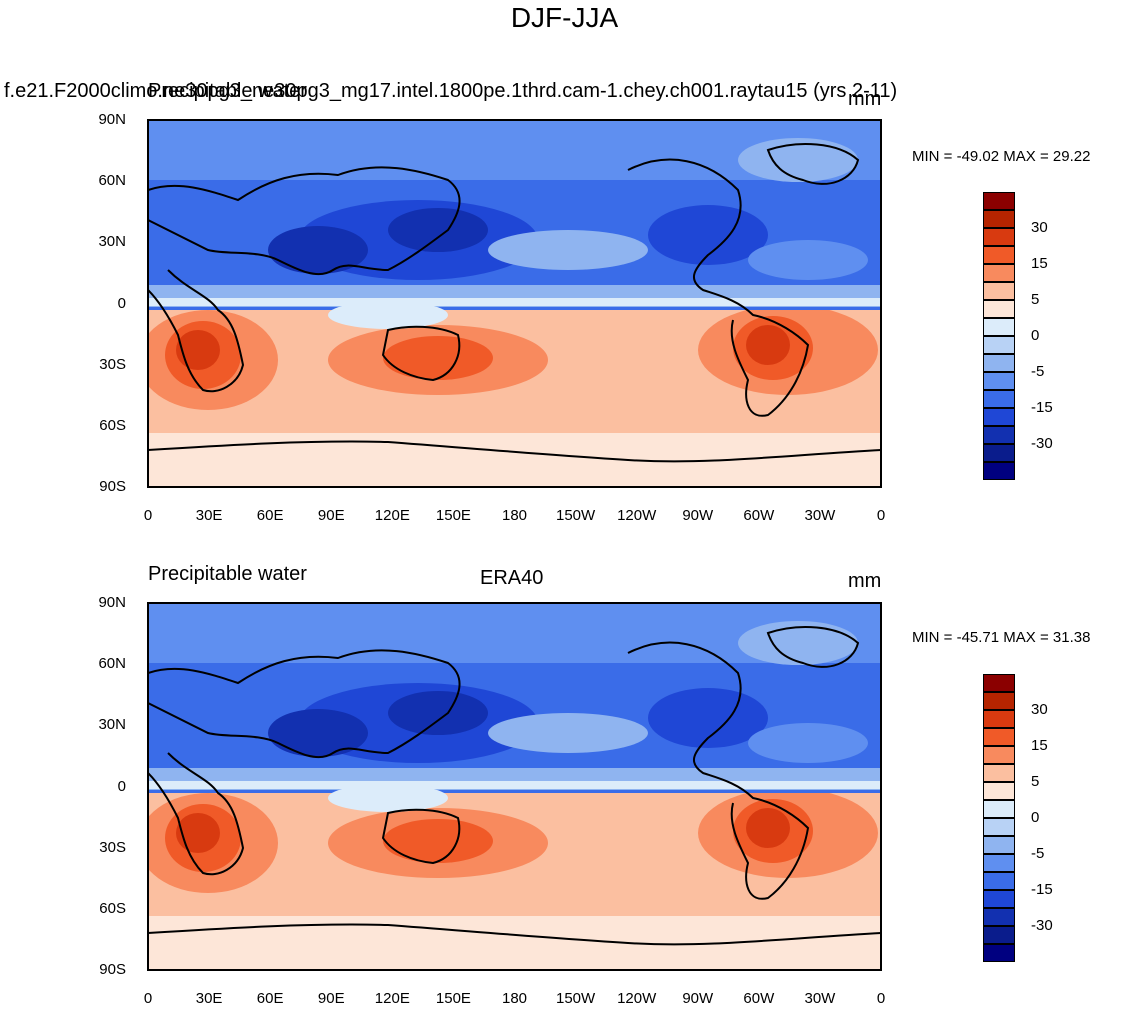 The width and height of the screenshot is (1129, 1013). What do you see at coordinates (227, 91) in the screenshot?
I see `panel1-left-title-overlap: Precipitable water` at bounding box center [227, 91].